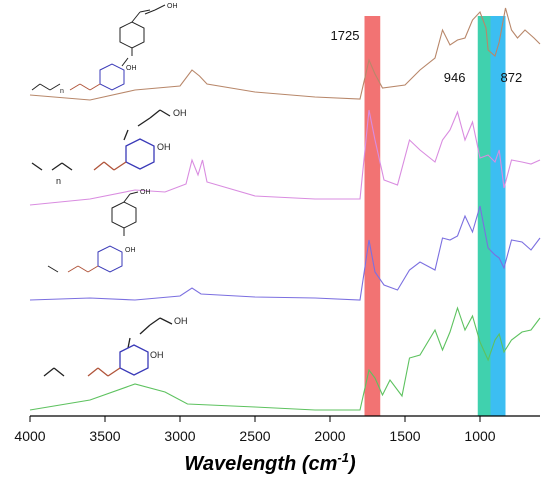  I want to click on band-label-946: 946, so click(455, 77).